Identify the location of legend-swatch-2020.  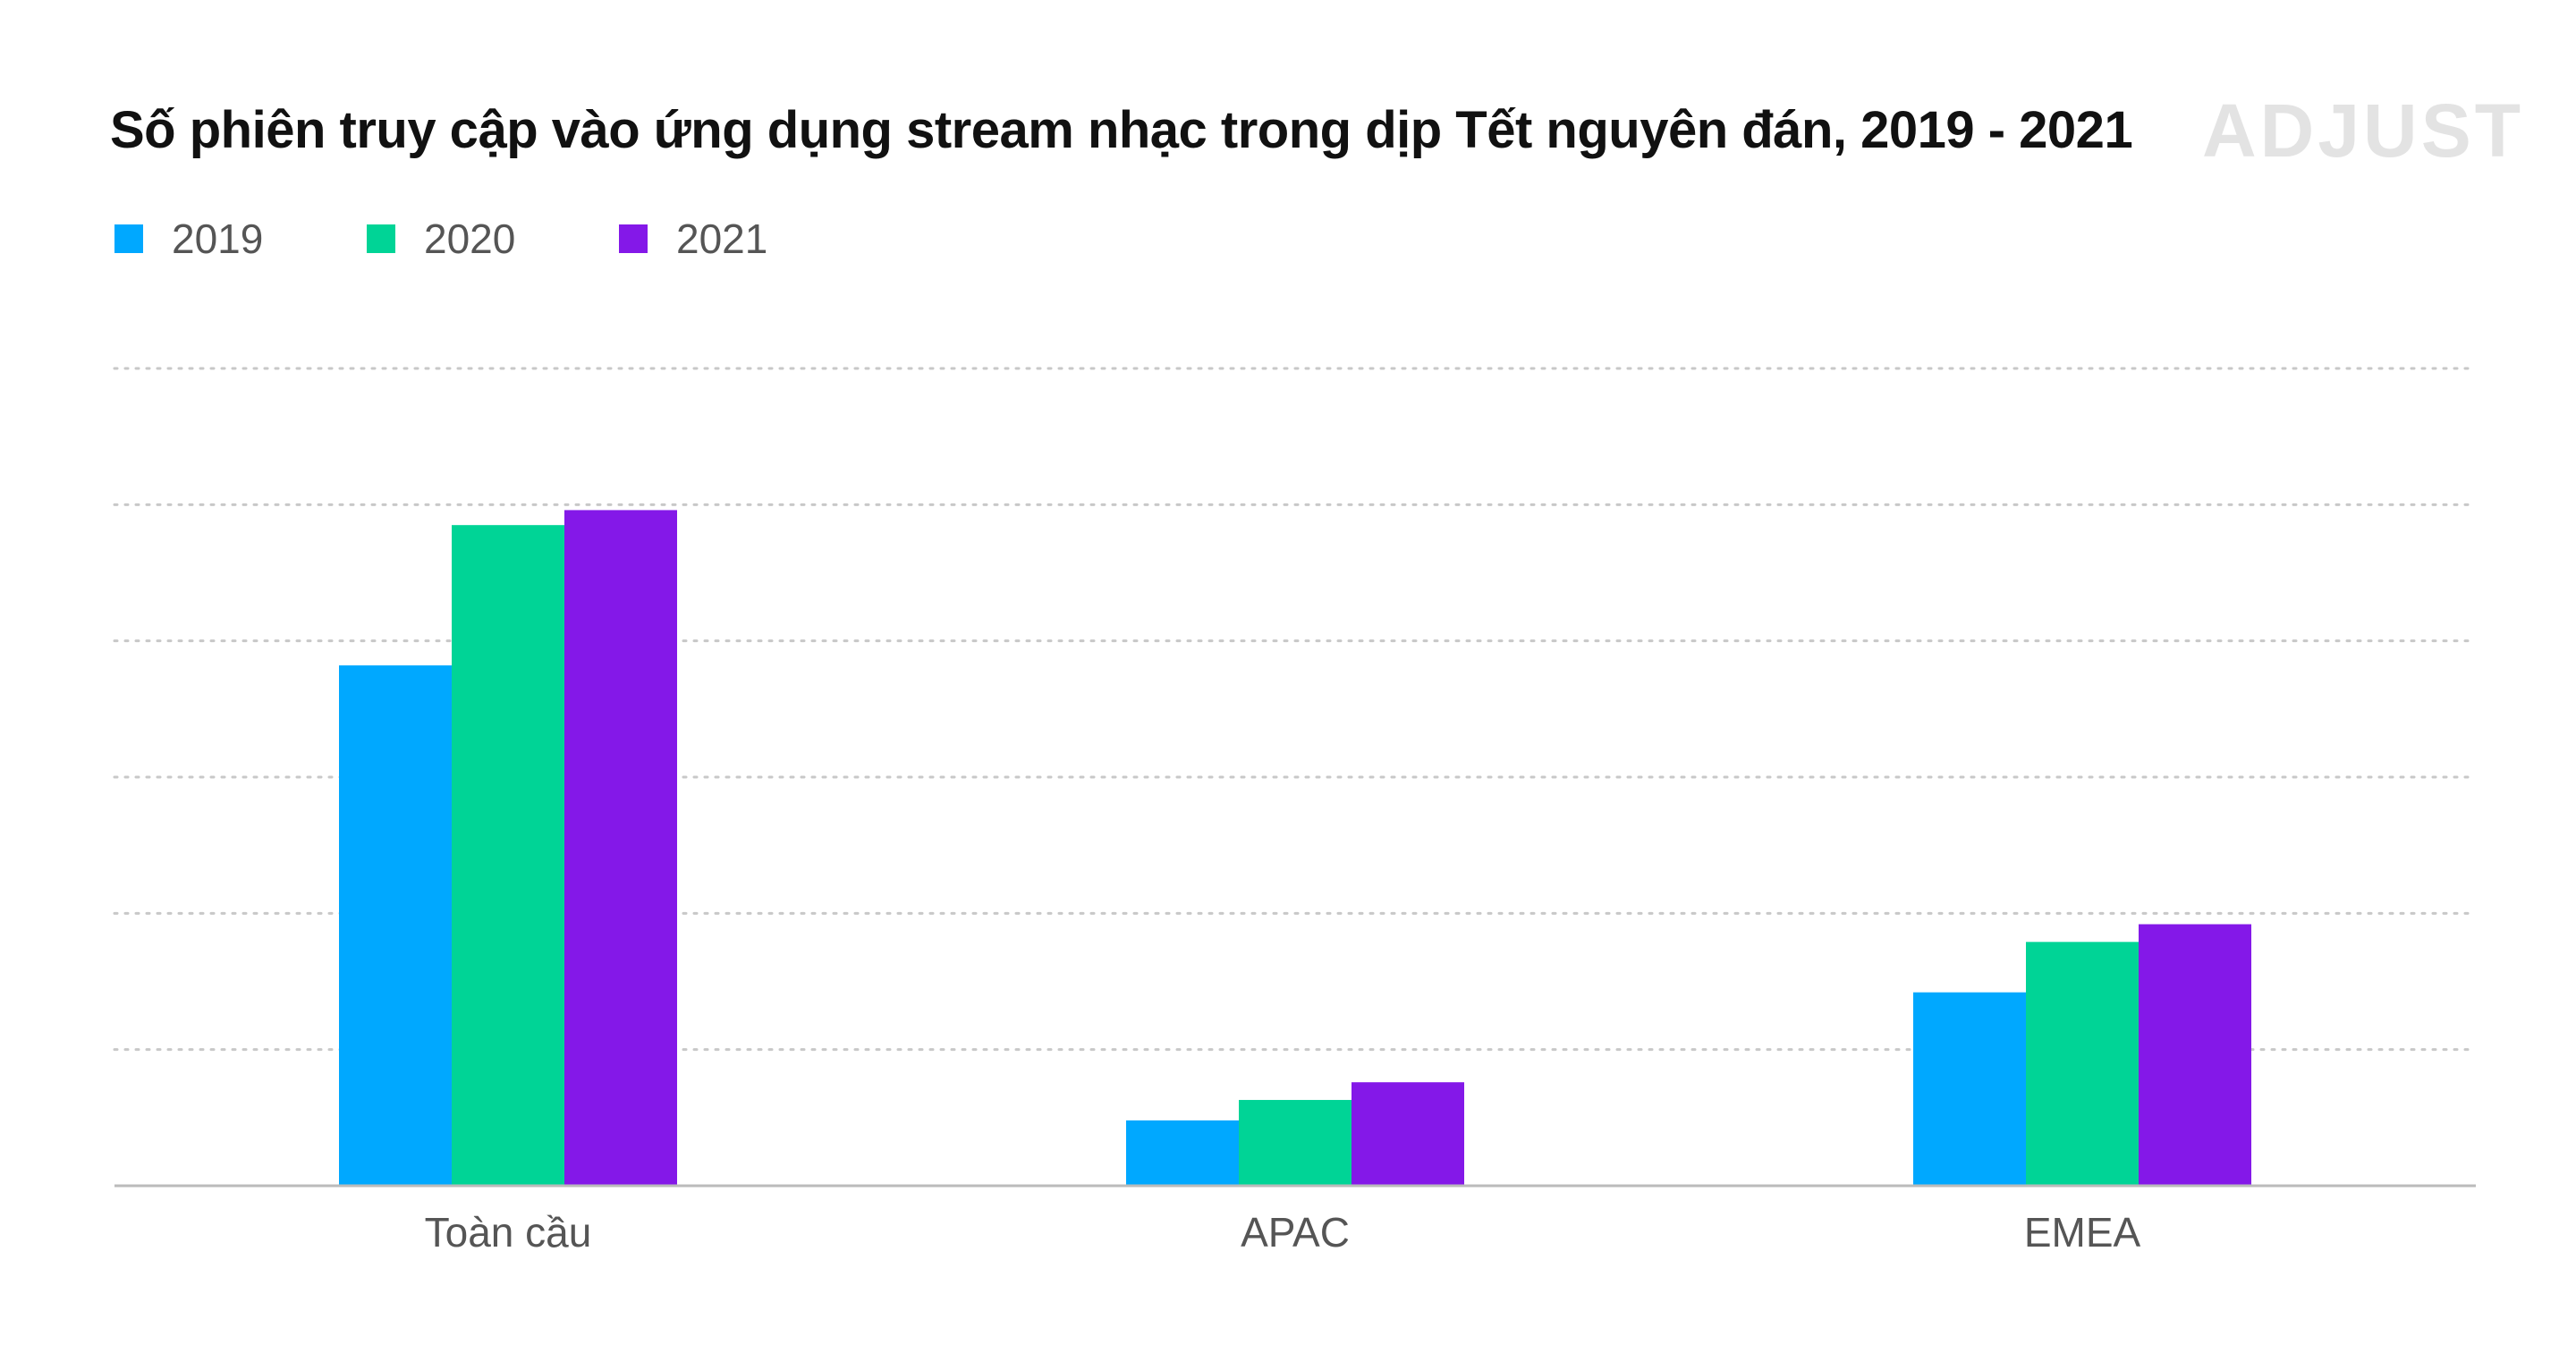
(381, 238).